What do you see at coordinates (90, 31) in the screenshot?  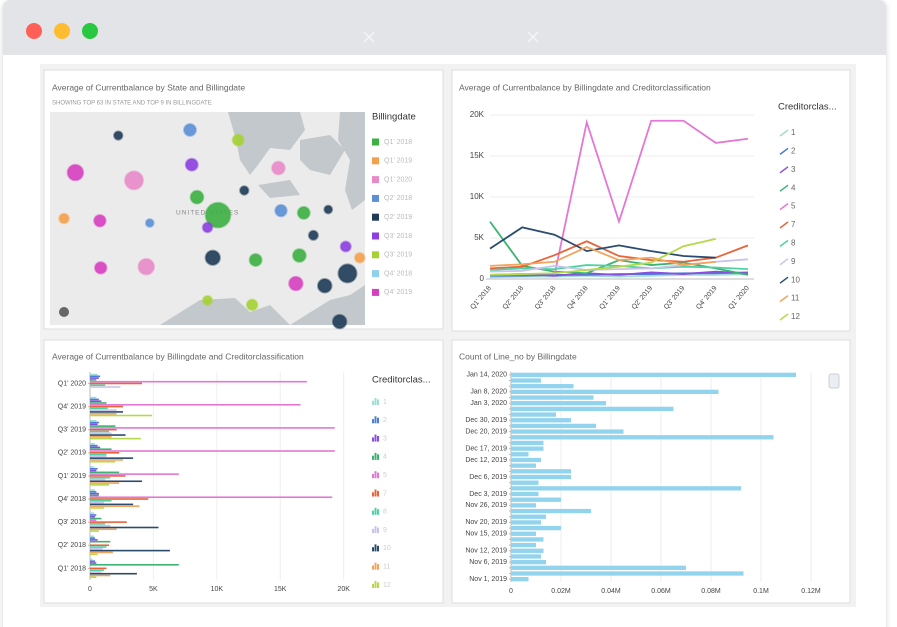 I see `maximize-button` at bounding box center [90, 31].